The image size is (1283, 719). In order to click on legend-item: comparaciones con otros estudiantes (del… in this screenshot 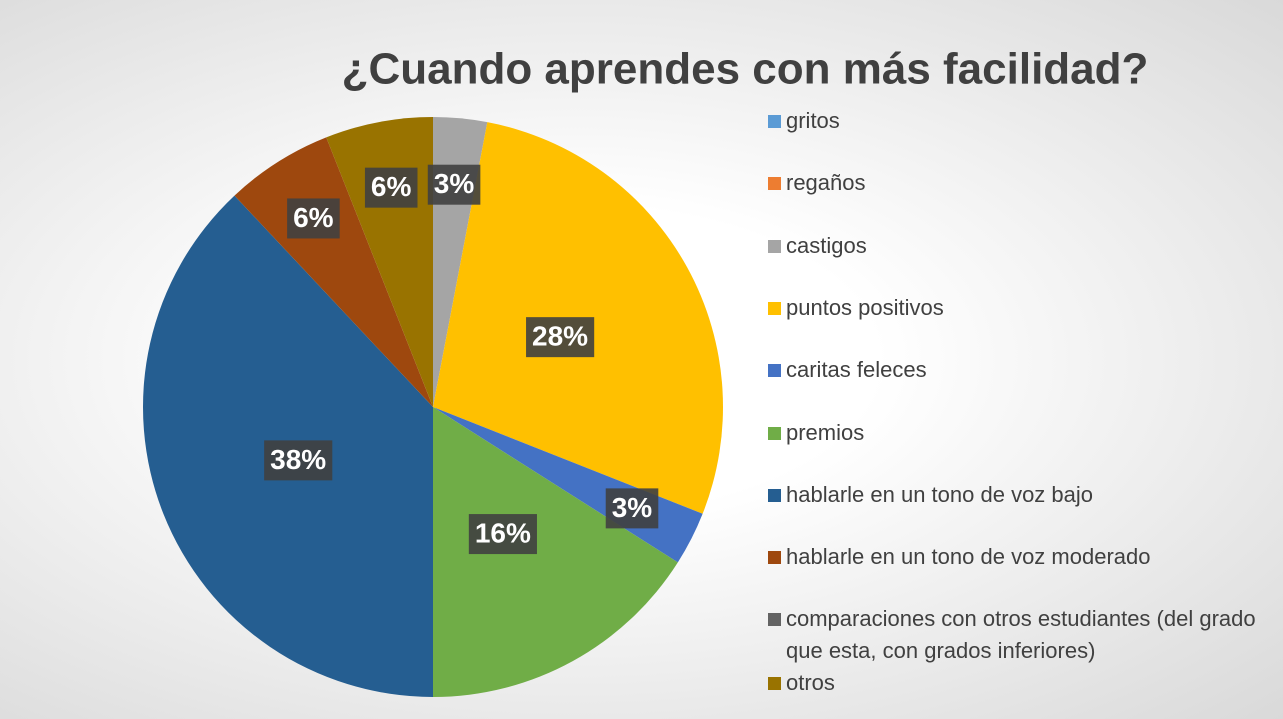, I will do `click(1025, 635)`.